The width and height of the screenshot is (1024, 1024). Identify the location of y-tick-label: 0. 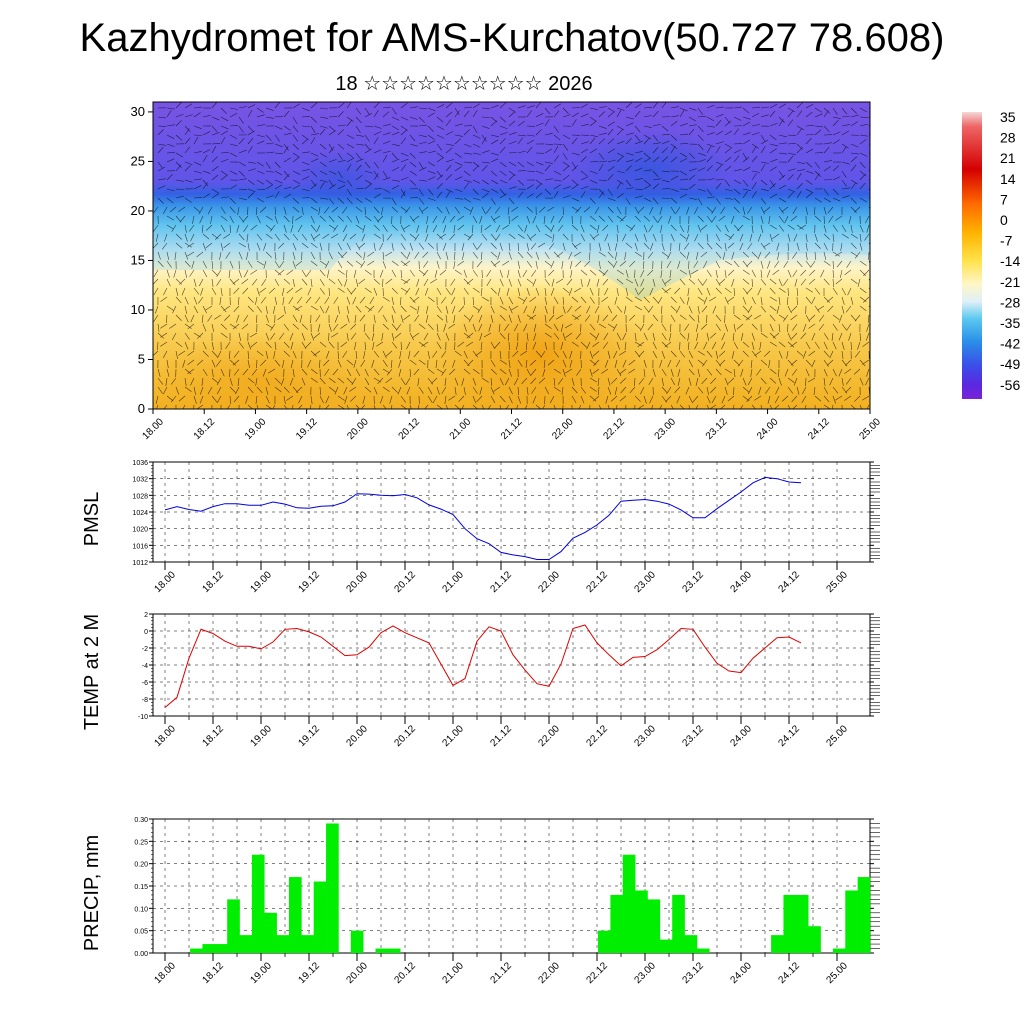
(146, 632).